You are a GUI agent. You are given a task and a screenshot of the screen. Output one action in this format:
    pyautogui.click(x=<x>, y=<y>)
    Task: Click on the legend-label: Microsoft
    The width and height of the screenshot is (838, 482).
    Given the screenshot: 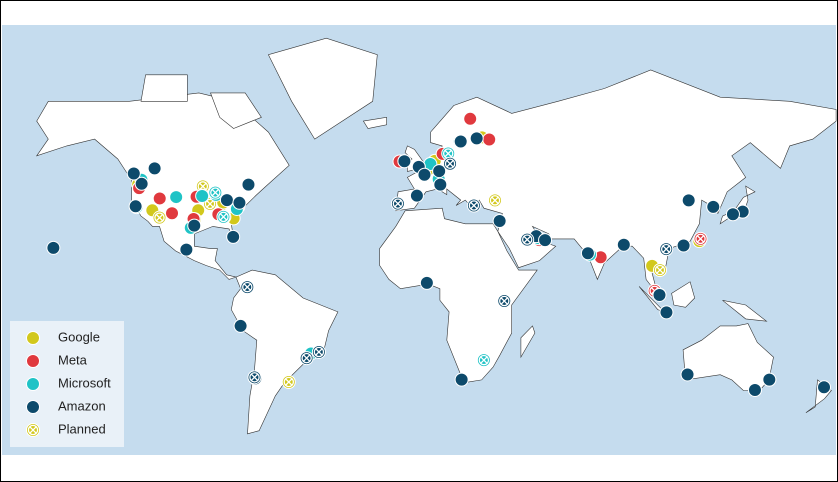 What is the action you would take?
    pyautogui.click(x=84, y=382)
    